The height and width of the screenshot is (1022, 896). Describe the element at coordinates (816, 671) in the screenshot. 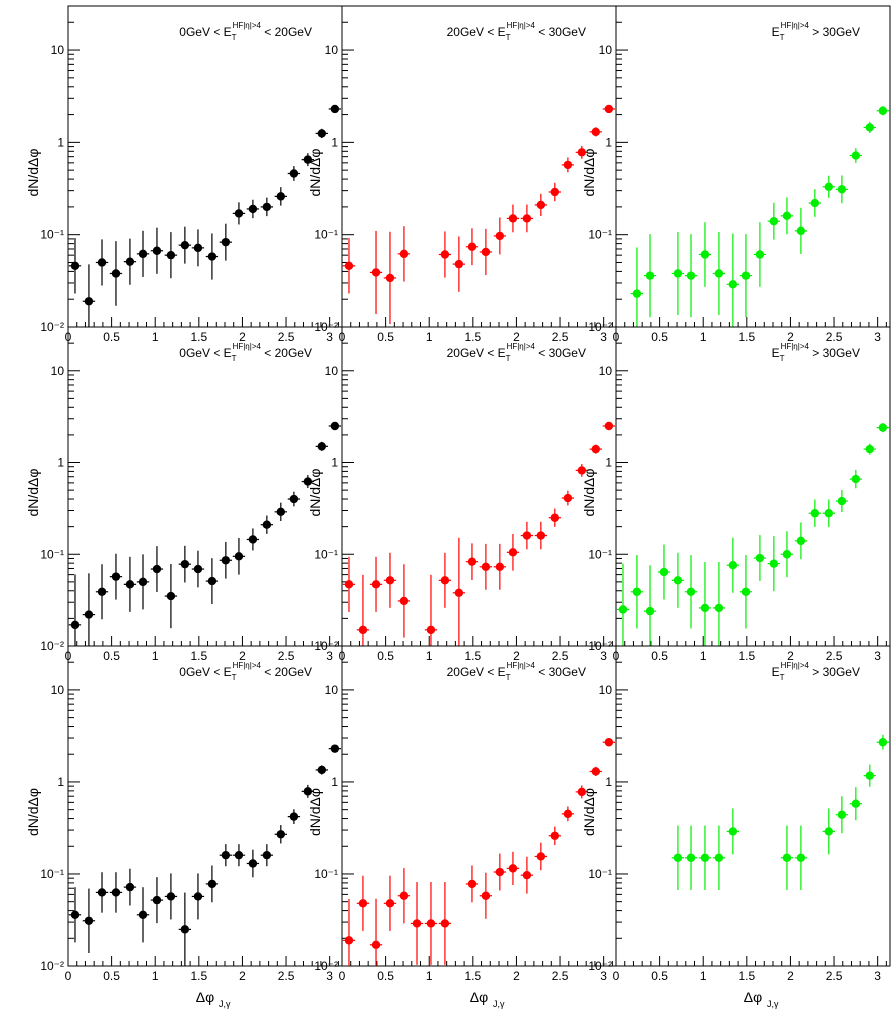

I see `panel-label: ETHF|η|>4 > 30GeV` at that location.